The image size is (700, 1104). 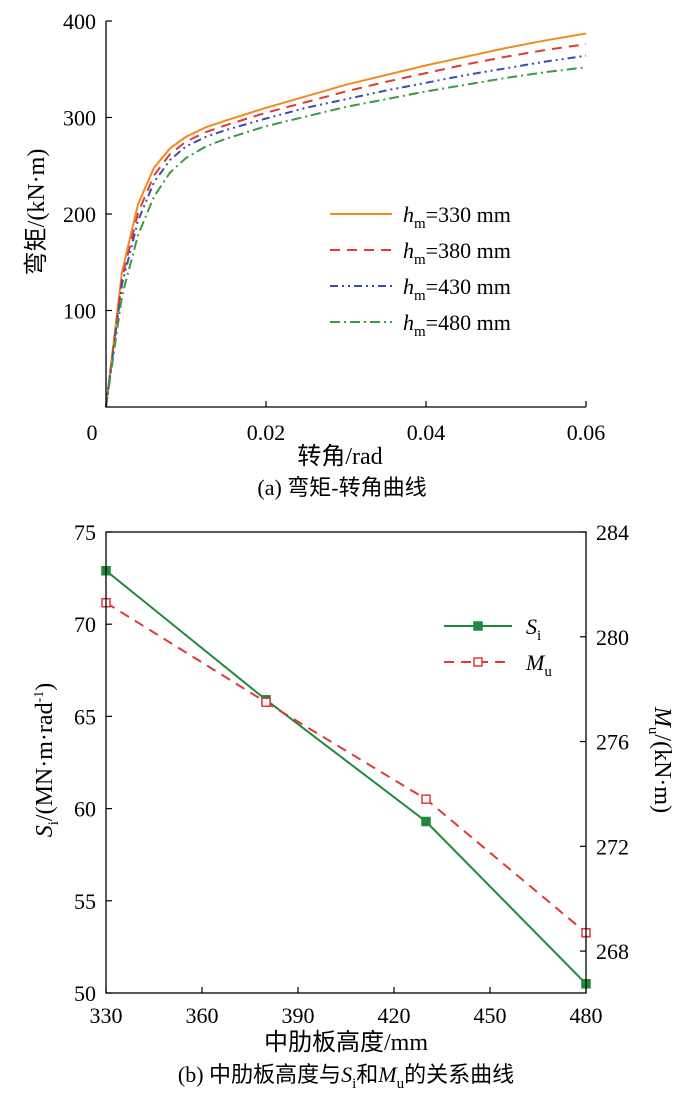 What do you see at coordinates (79, 214) in the screenshot?
I see `y-tick-label: 200` at bounding box center [79, 214].